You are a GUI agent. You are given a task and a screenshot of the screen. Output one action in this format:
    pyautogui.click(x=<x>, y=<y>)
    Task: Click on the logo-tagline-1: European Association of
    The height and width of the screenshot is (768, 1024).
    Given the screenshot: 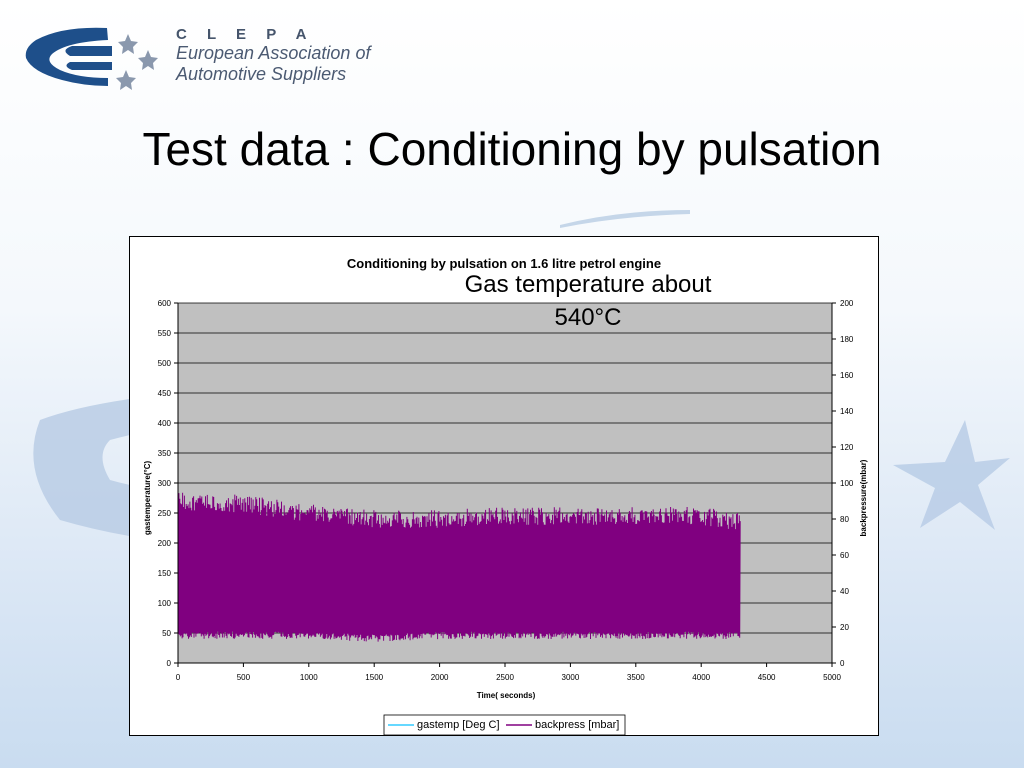 What is the action you would take?
    pyautogui.click(x=273, y=53)
    